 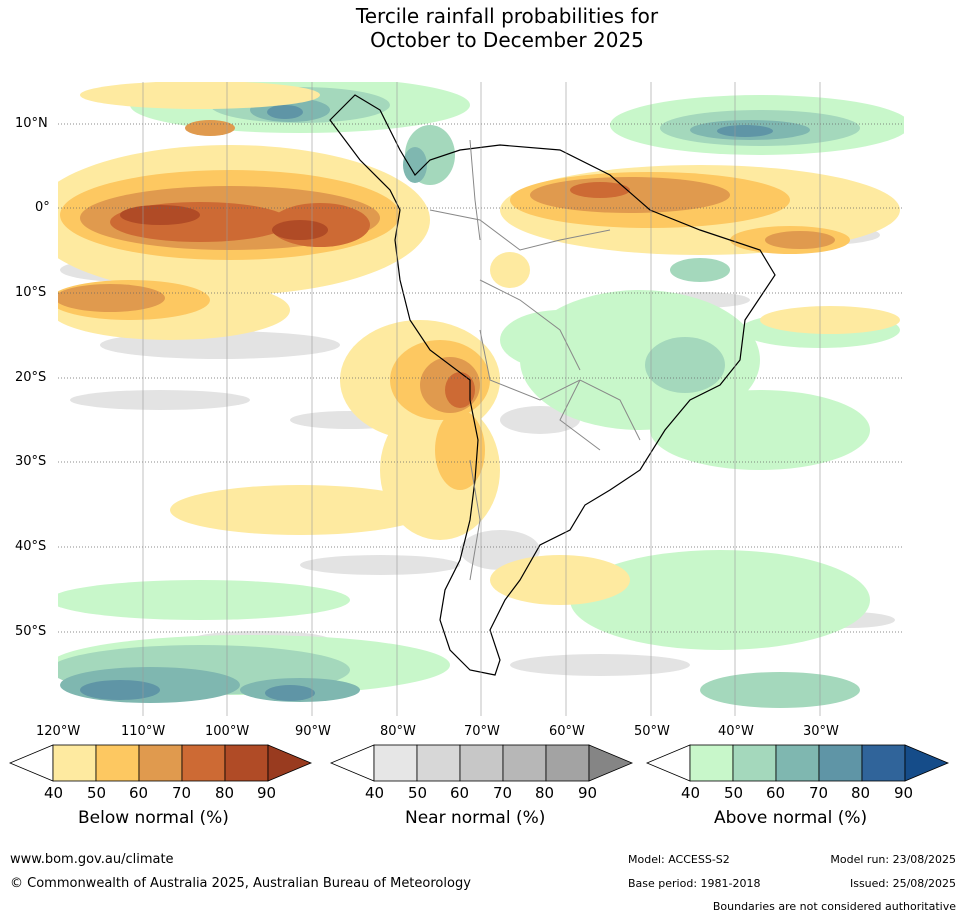 What do you see at coordinates (182, 793) in the screenshot?
I see `below-tick-70: 70` at bounding box center [182, 793].